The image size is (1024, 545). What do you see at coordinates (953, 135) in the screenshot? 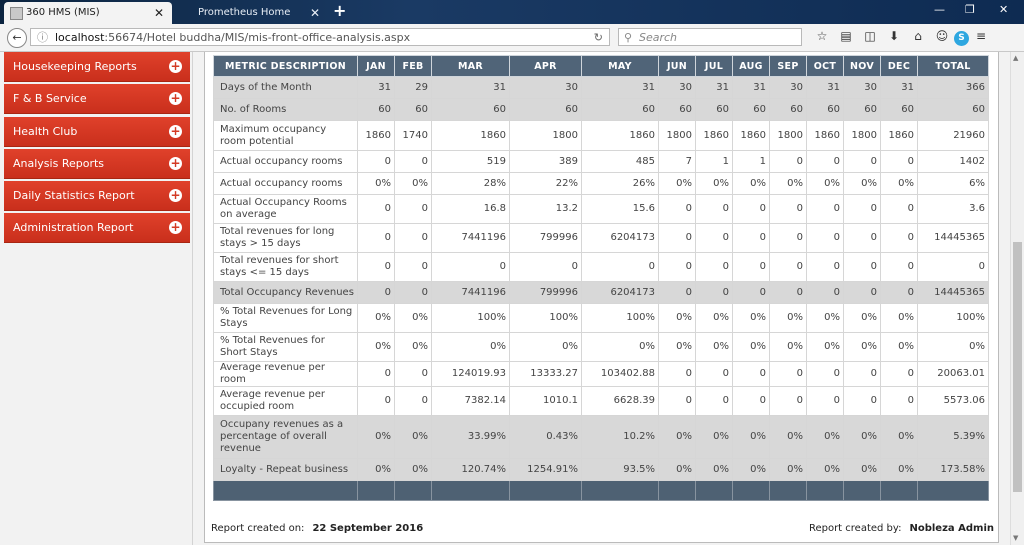
I see `value-cell: 21960` at bounding box center [953, 135].